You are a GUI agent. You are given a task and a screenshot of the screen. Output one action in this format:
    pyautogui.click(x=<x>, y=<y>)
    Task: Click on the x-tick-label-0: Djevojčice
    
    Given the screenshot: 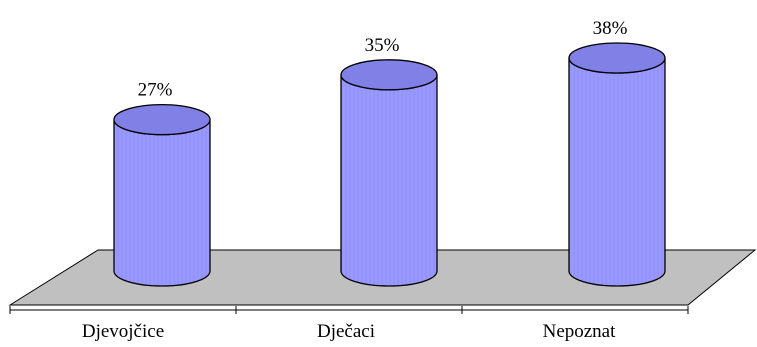 What is the action you would take?
    pyautogui.click(x=123, y=331)
    